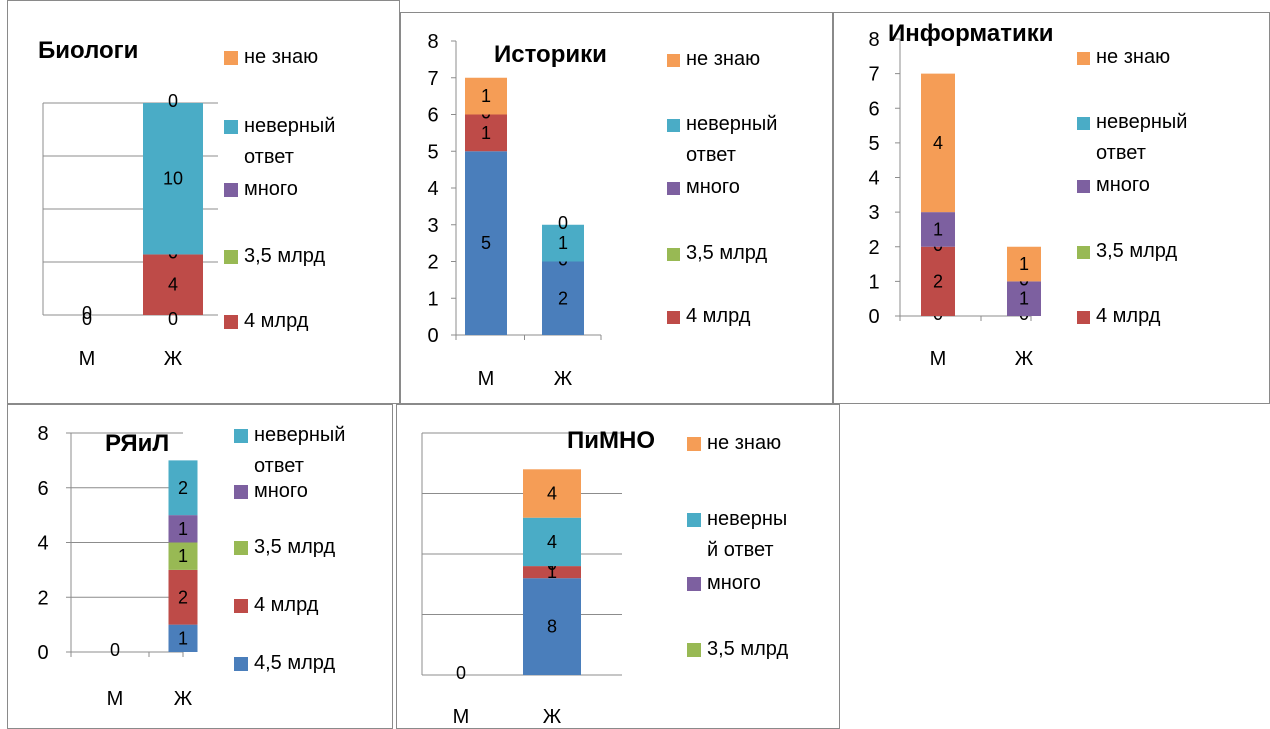 The image size is (1270, 729). Describe the element at coordinates (88, 50) in the screenshot. I see `chart-title: Биологи` at that location.